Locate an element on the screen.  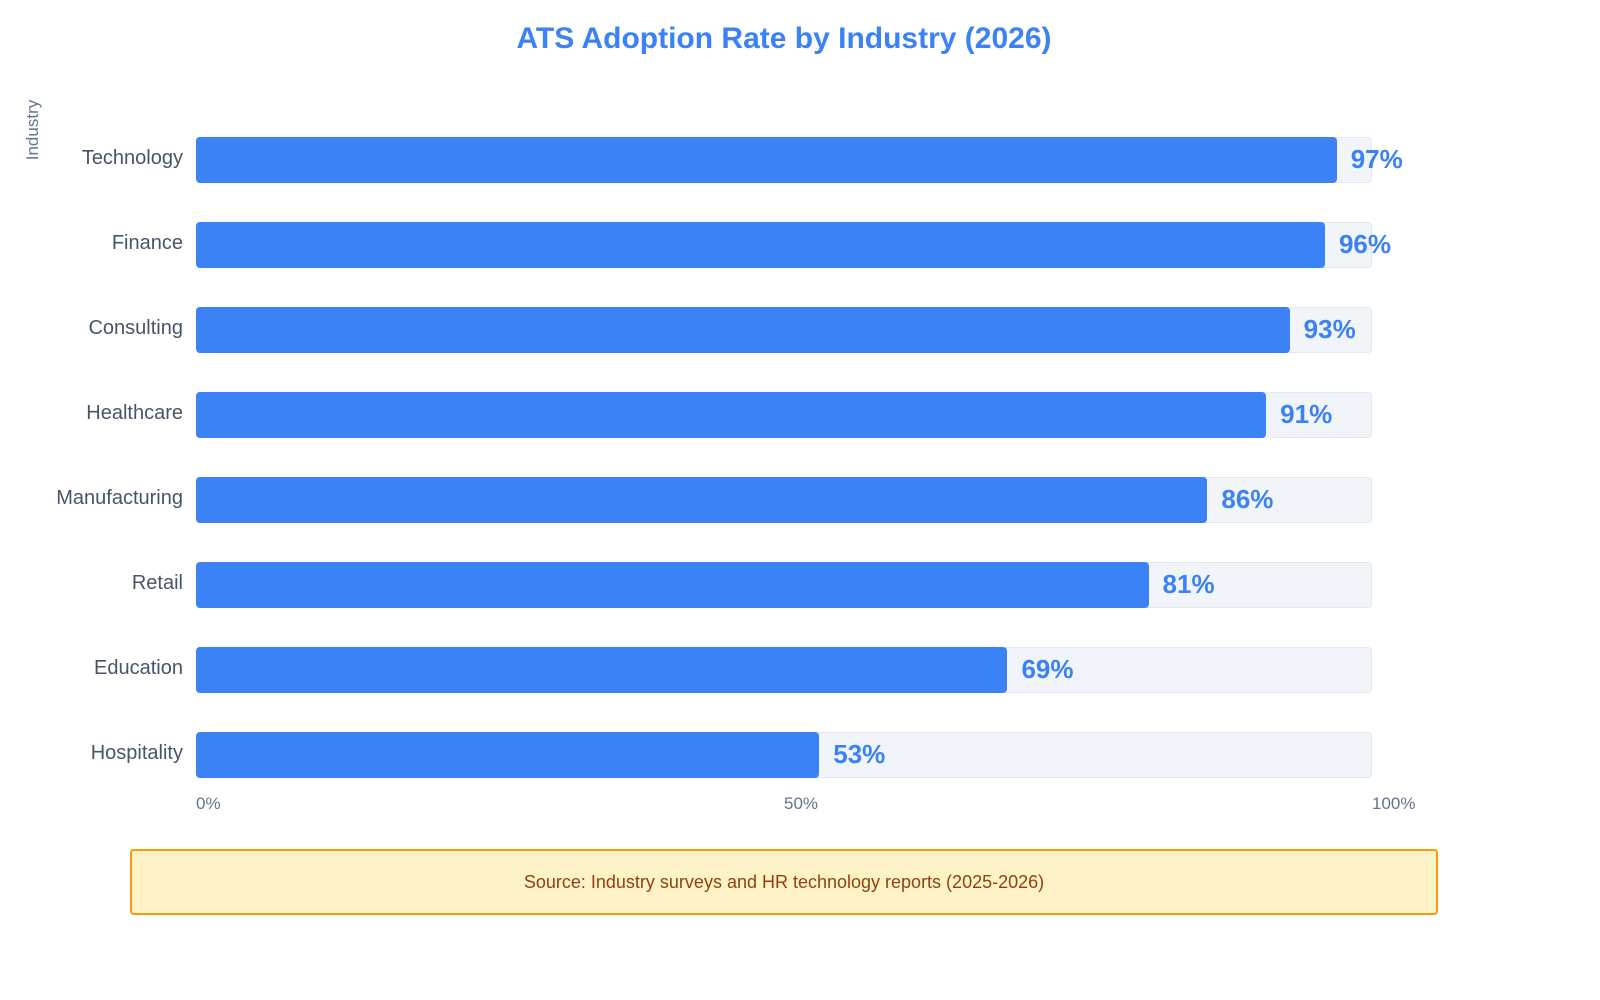
bar-row: Technology 97% is located at coordinates (800, 160).